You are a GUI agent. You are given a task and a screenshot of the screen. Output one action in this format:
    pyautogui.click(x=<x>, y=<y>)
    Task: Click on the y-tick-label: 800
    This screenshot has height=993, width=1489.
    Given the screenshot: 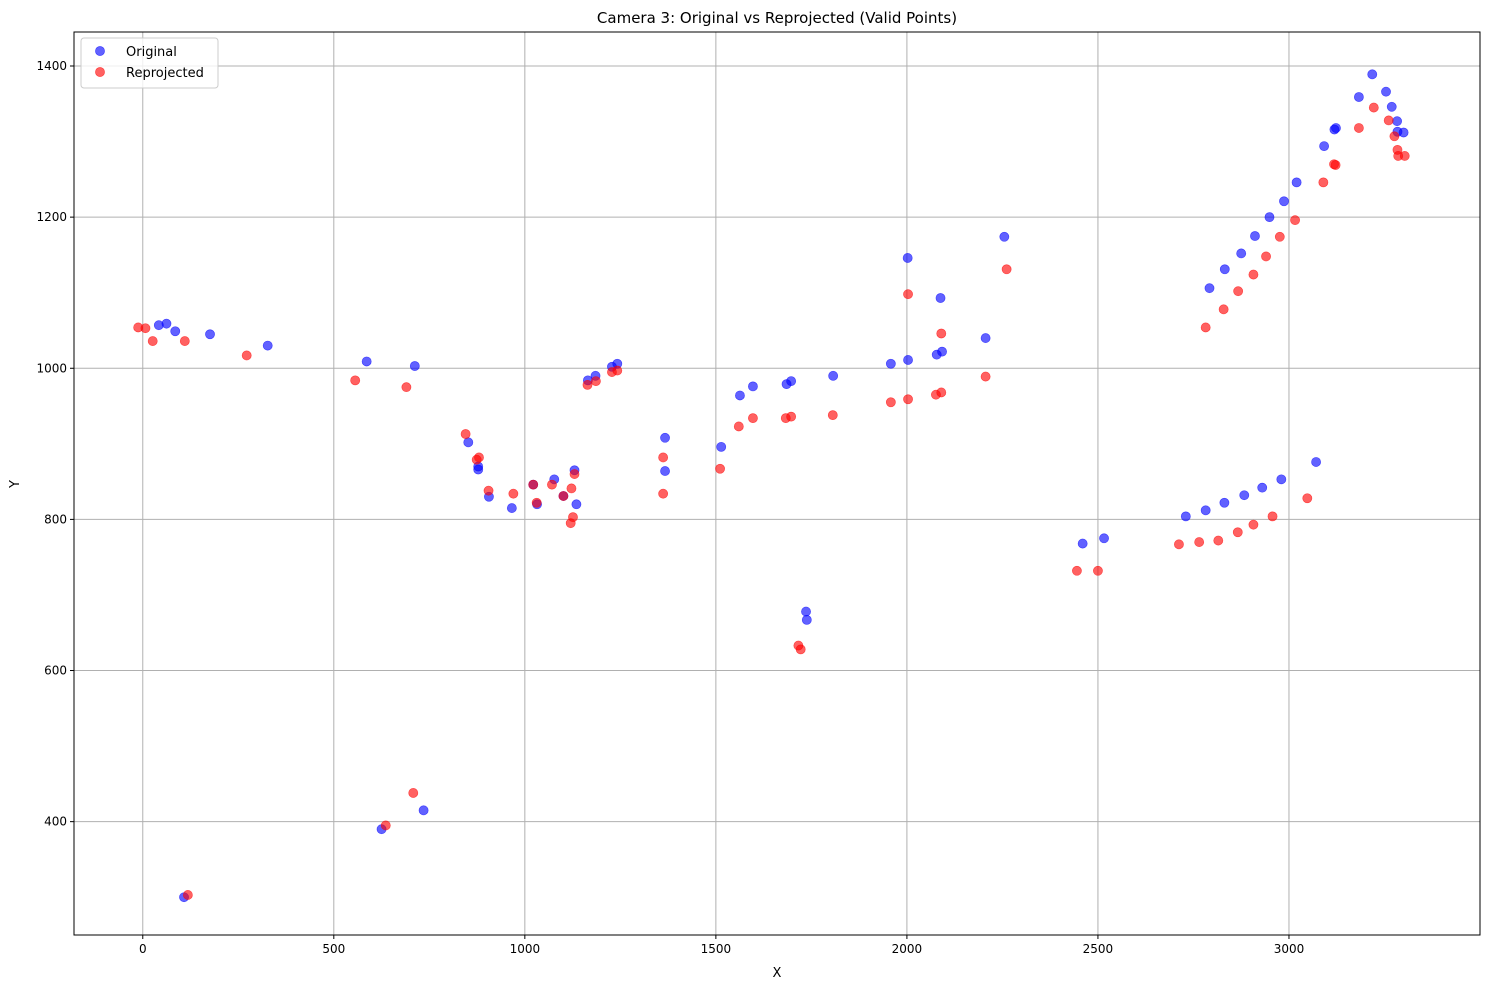 What is the action you would take?
    pyautogui.click(x=55, y=519)
    